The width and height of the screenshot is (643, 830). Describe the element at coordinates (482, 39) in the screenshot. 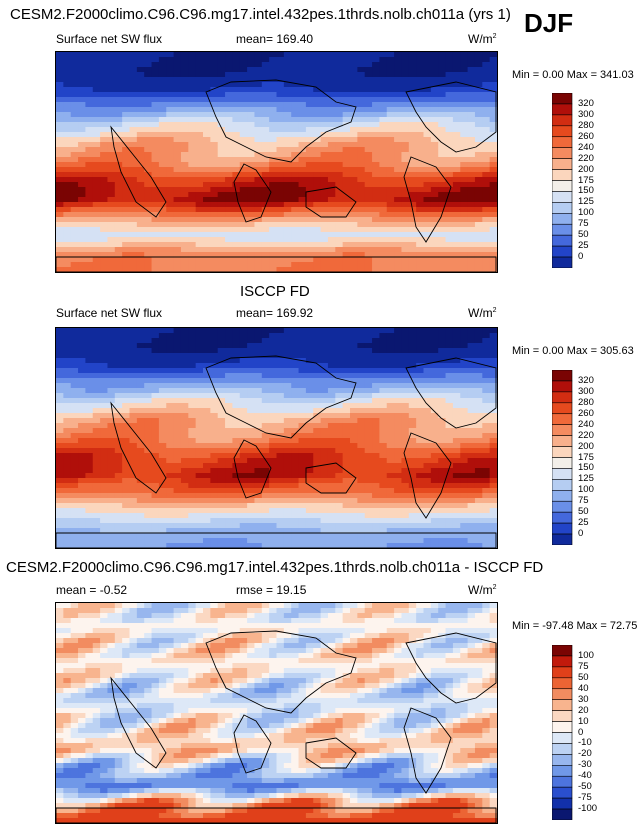

I see `panel1-units: W/m2` at that location.